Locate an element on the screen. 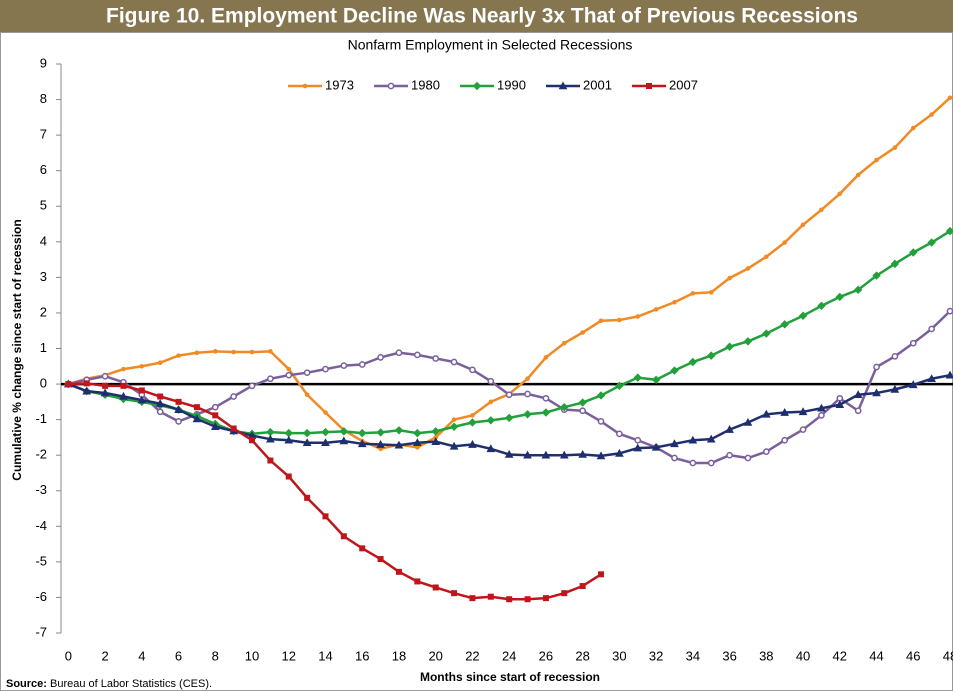 The image size is (953, 691). y-tick-label: 8 is located at coordinates (43, 98).